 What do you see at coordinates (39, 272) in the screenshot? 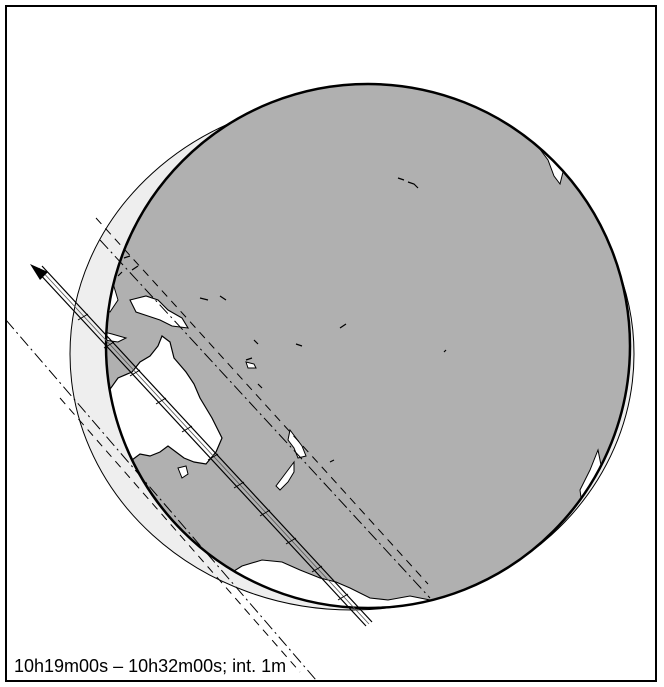
I see `direction-arrow-icon` at bounding box center [39, 272].